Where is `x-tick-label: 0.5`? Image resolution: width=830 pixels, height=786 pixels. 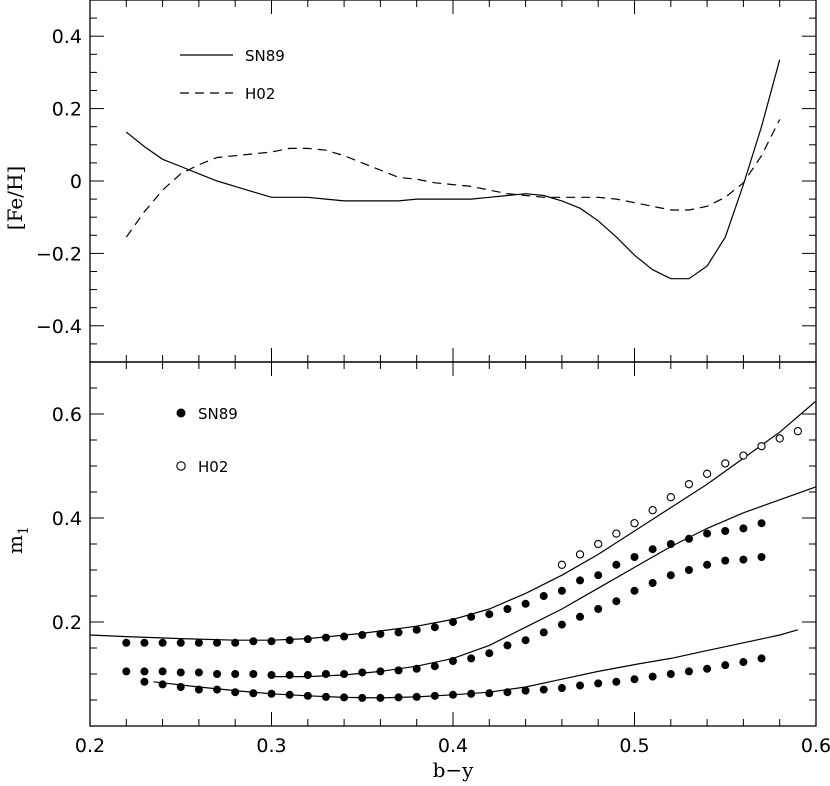
x-tick-label: 0.5 is located at coordinates (634, 746).